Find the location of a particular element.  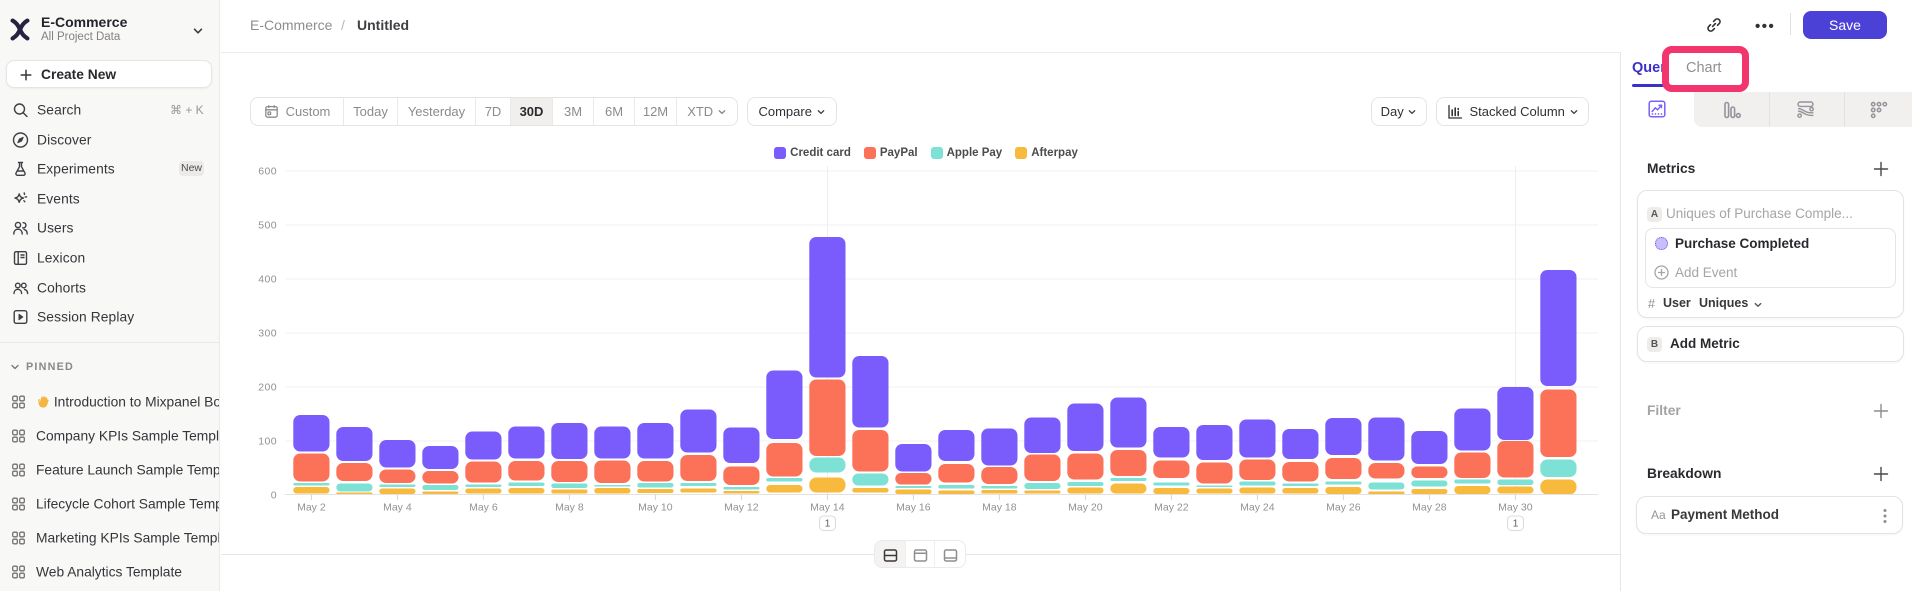

svg-text: May 12 is located at coordinates (741, 508).